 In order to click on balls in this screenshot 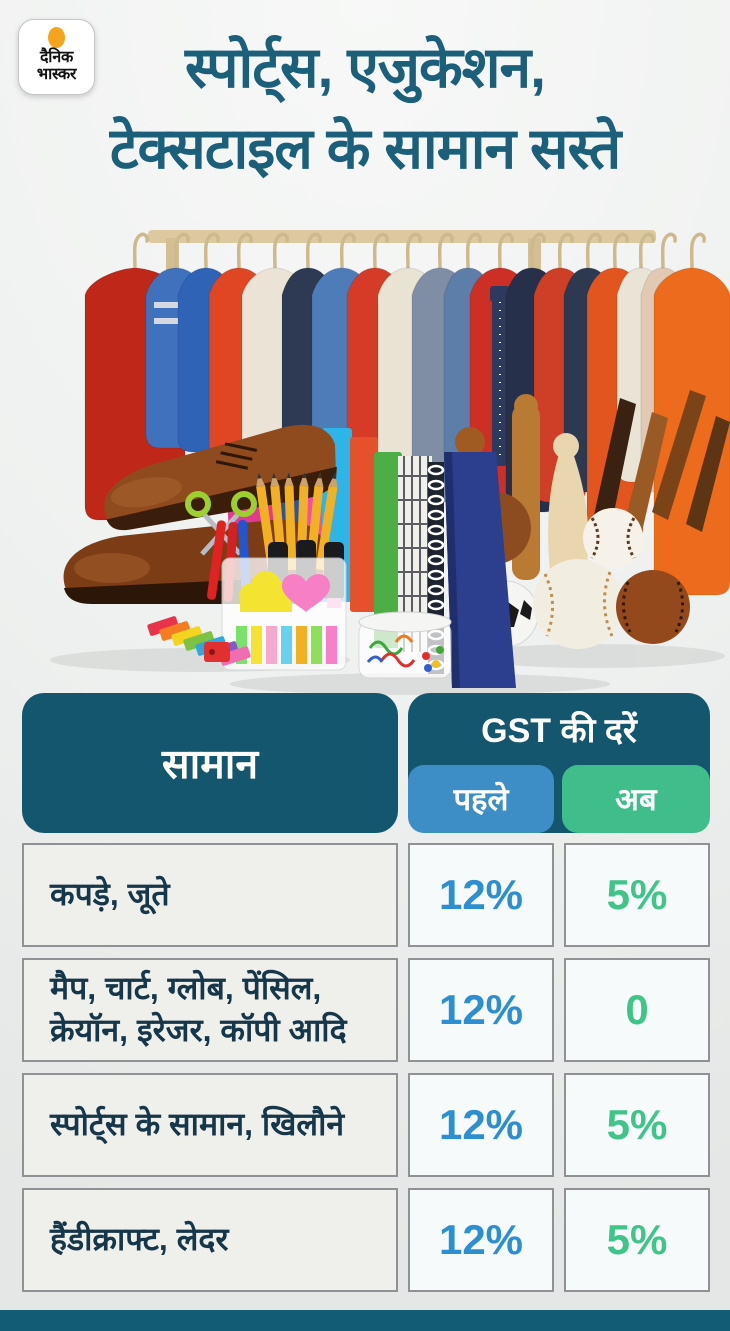, I will do `click(611, 578)`.